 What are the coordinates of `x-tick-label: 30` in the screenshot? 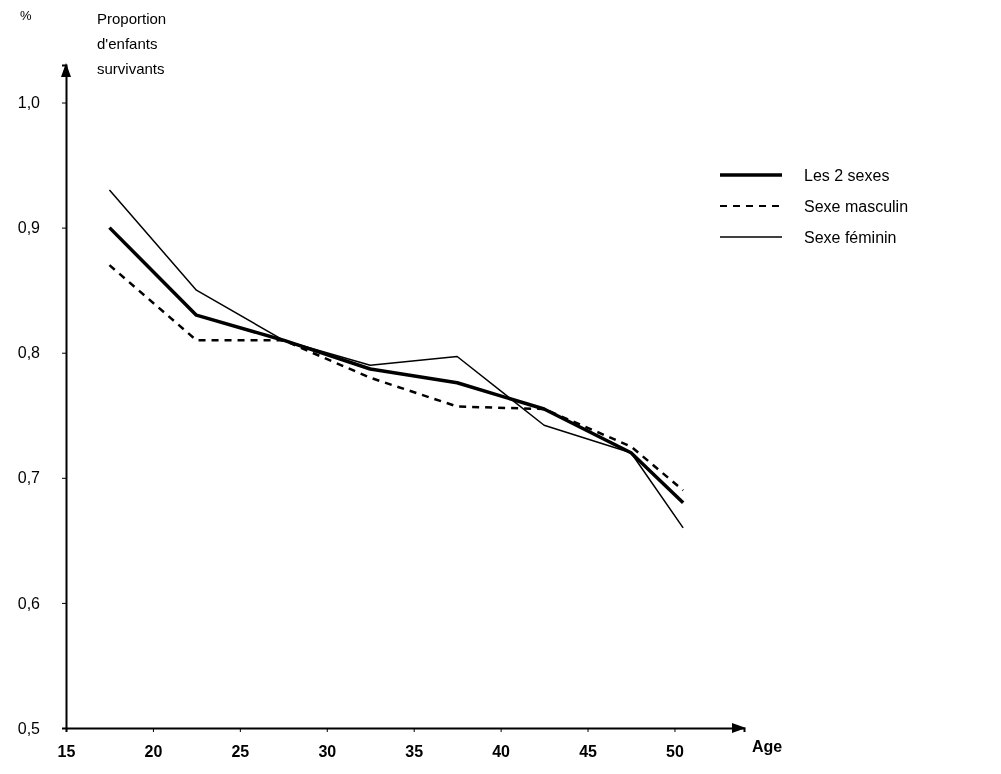 It's located at (327, 752).